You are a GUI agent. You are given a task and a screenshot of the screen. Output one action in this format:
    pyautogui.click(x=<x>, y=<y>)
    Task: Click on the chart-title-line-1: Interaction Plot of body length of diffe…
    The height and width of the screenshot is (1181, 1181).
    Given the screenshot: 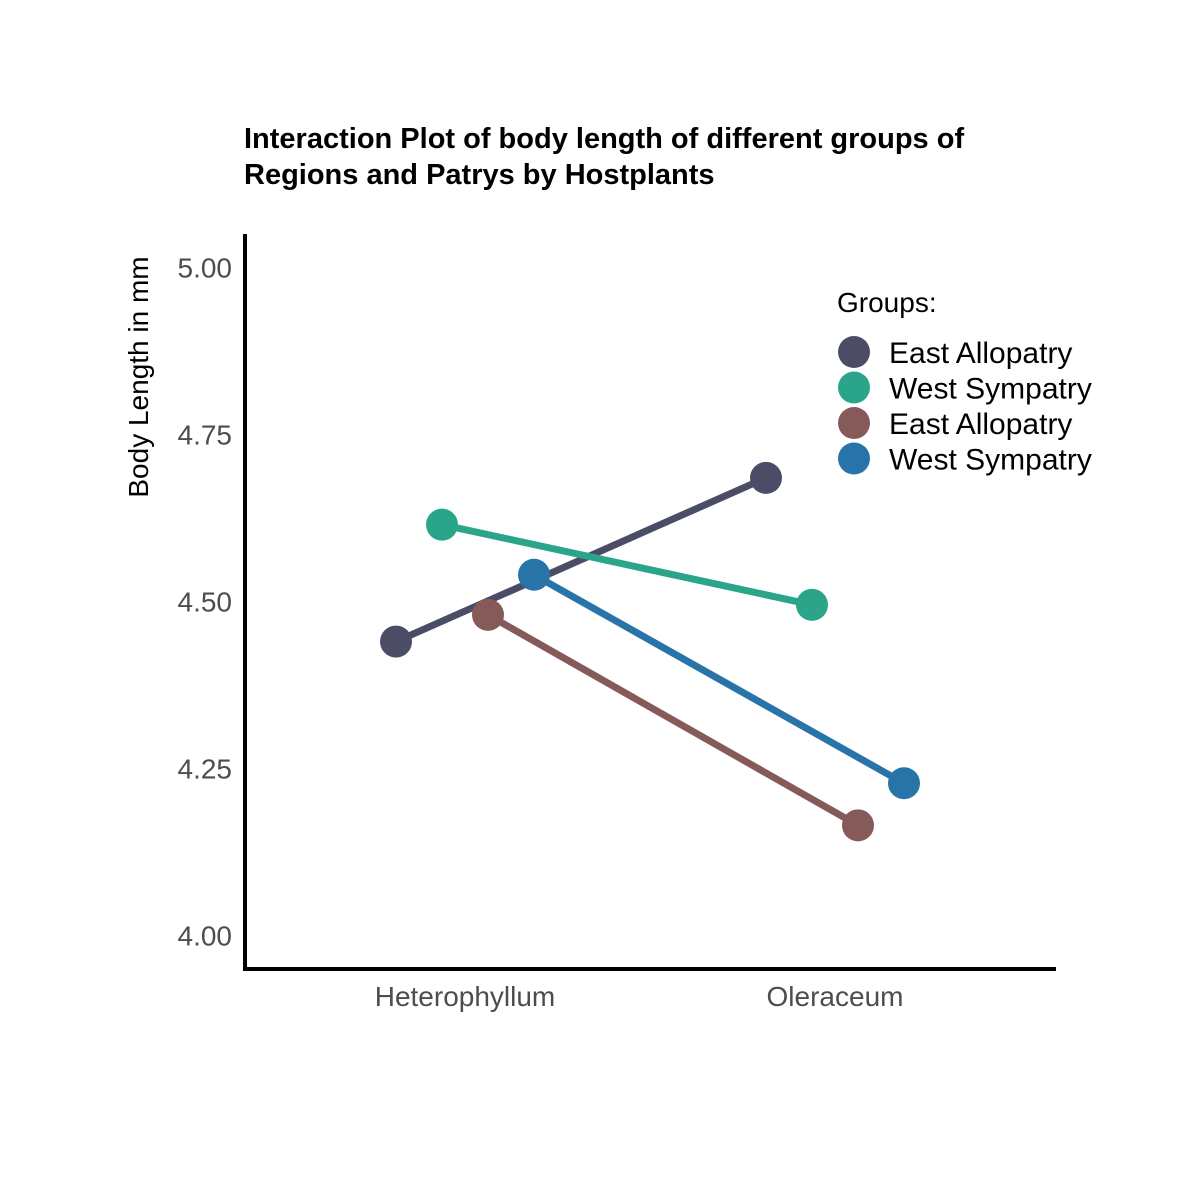 What is the action you would take?
    pyautogui.click(x=604, y=139)
    